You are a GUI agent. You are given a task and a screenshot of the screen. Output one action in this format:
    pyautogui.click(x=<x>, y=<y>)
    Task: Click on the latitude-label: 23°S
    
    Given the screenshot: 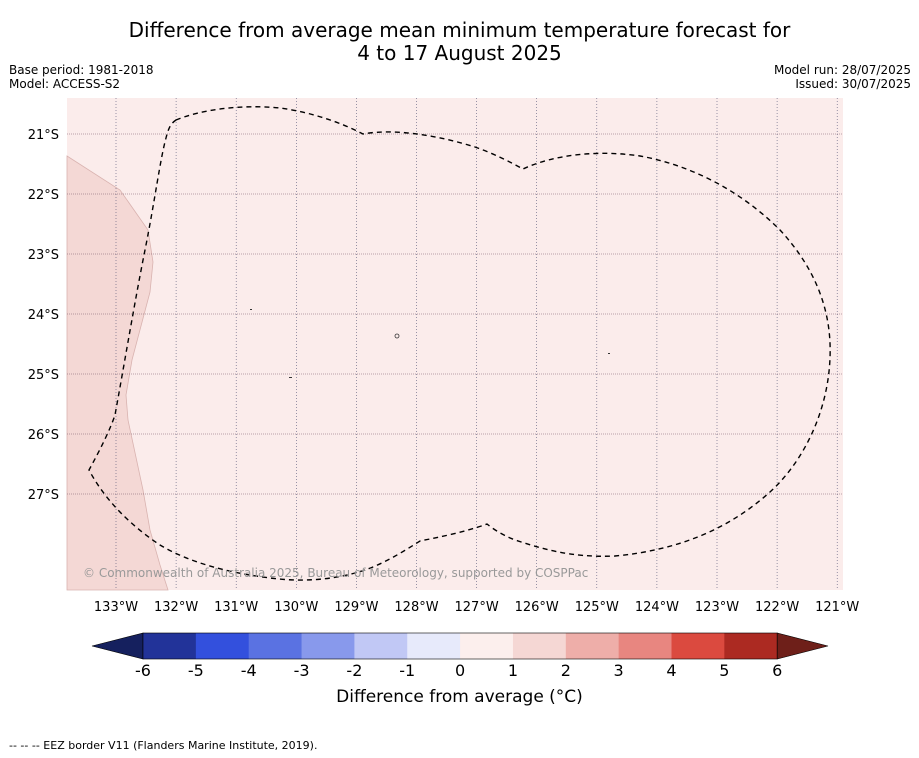 What is the action you would take?
    pyautogui.click(x=43, y=255)
    